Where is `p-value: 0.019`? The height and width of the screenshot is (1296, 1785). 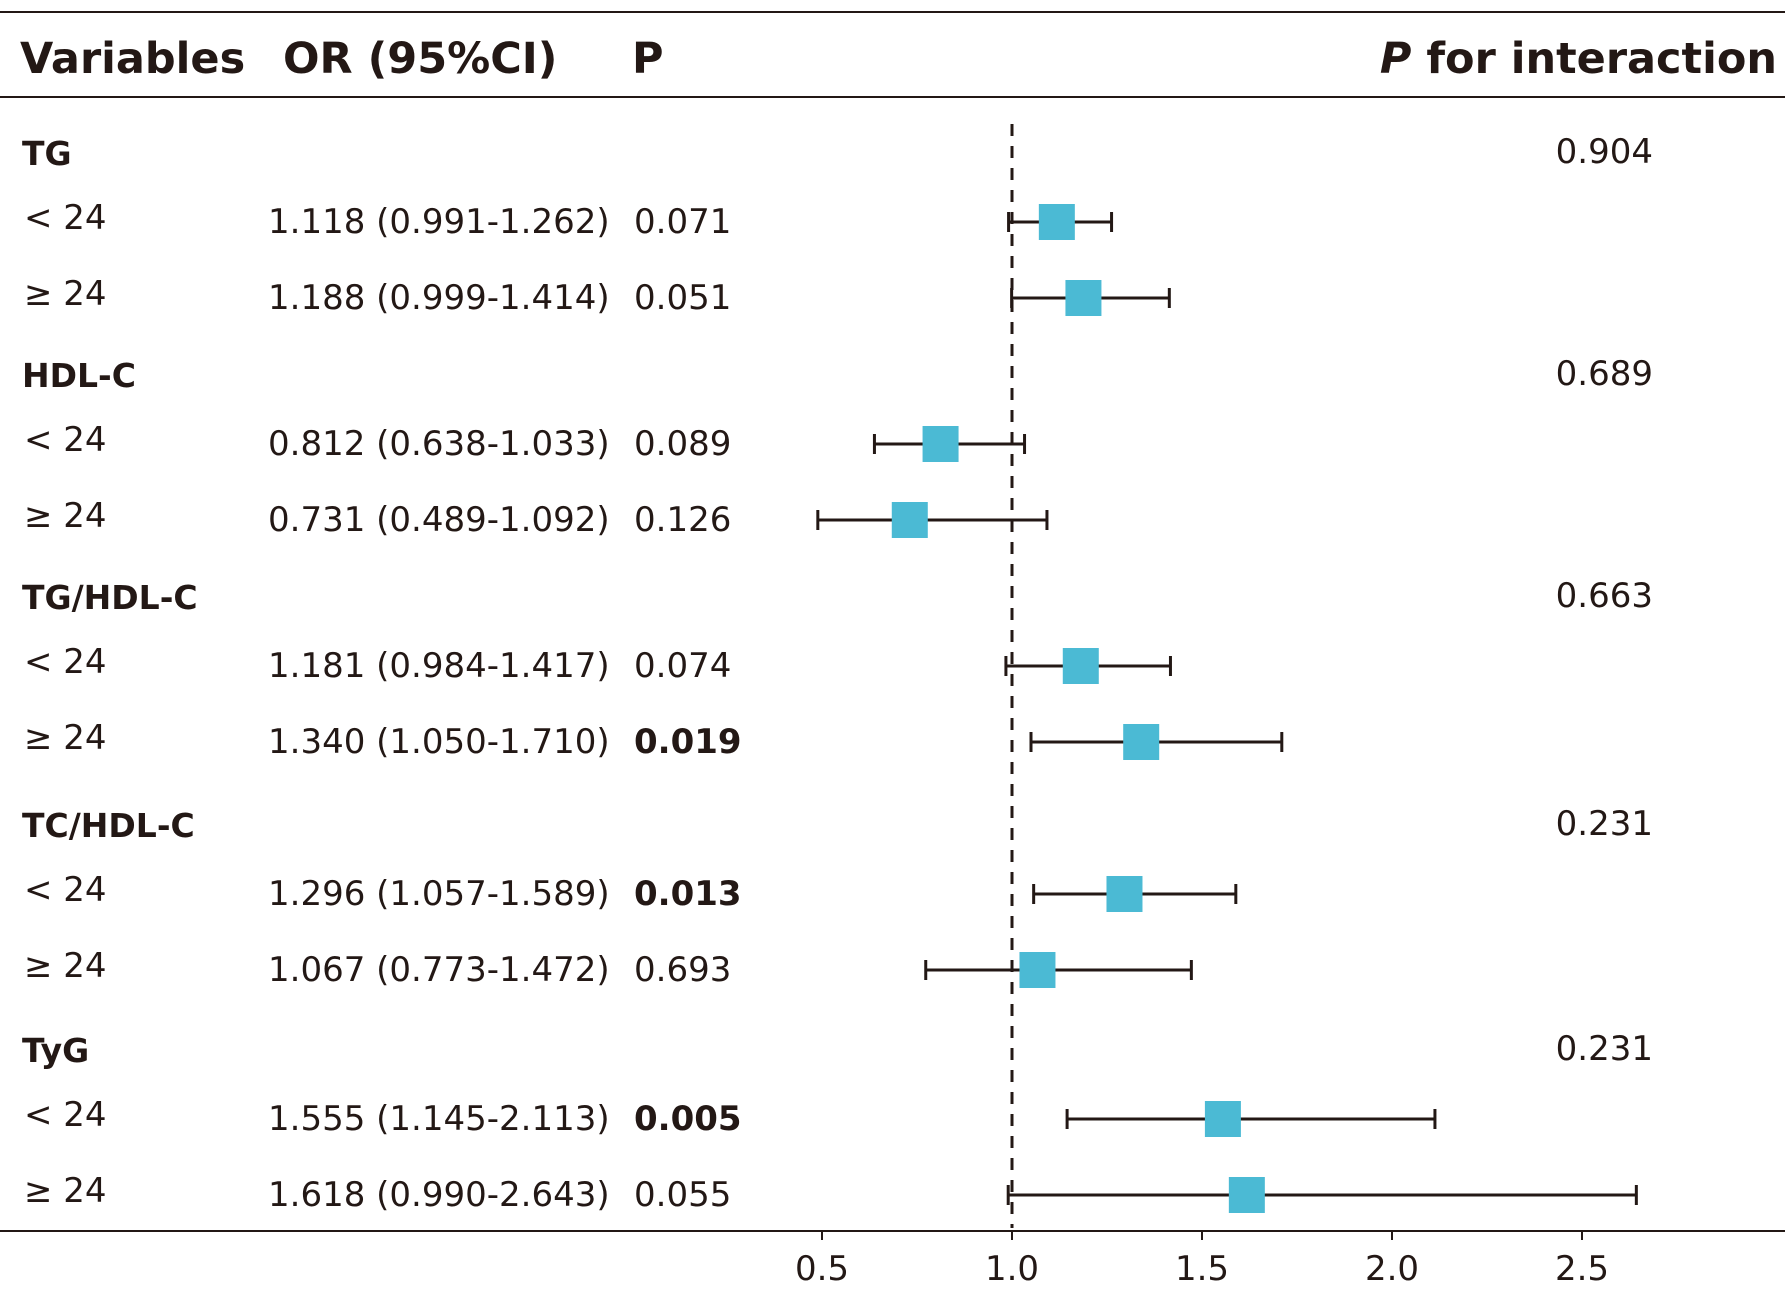 p-value: 0.019 is located at coordinates (688, 742).